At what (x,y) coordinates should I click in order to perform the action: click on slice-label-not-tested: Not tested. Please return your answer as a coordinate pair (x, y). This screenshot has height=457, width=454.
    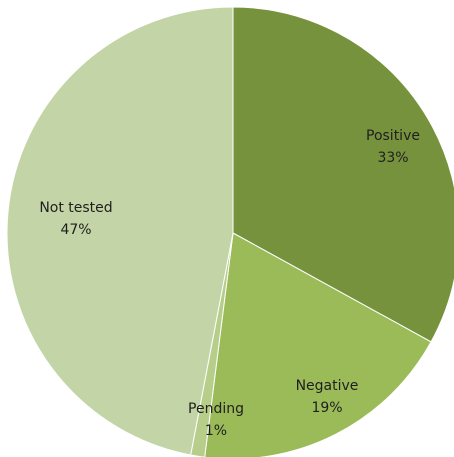
    Looking at the image, I should click on (75, 208).